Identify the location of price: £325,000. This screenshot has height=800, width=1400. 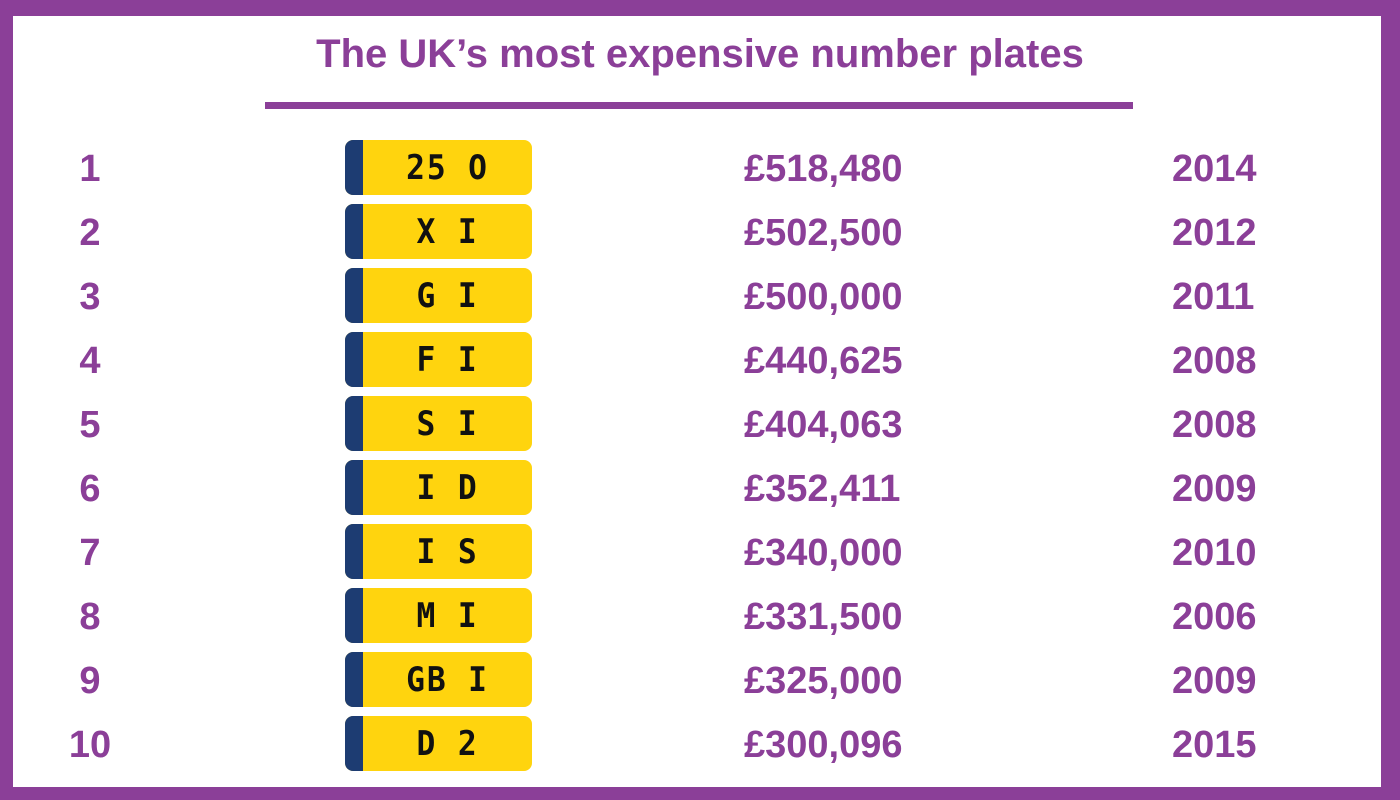
(823, 681).